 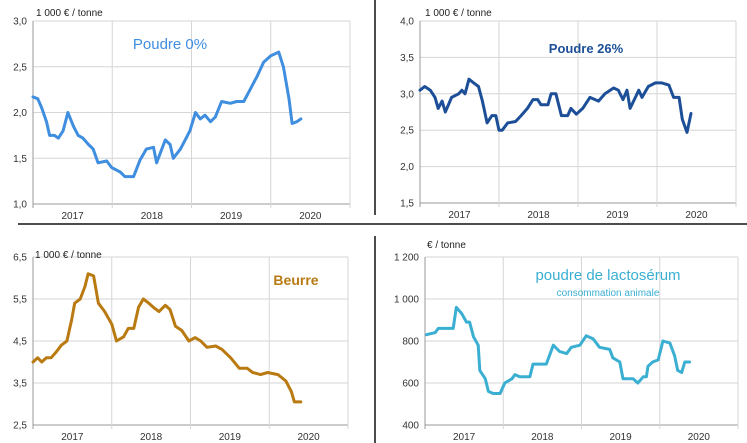 I want to click on x-tick-label: 2017, so click(x=464, y=437).